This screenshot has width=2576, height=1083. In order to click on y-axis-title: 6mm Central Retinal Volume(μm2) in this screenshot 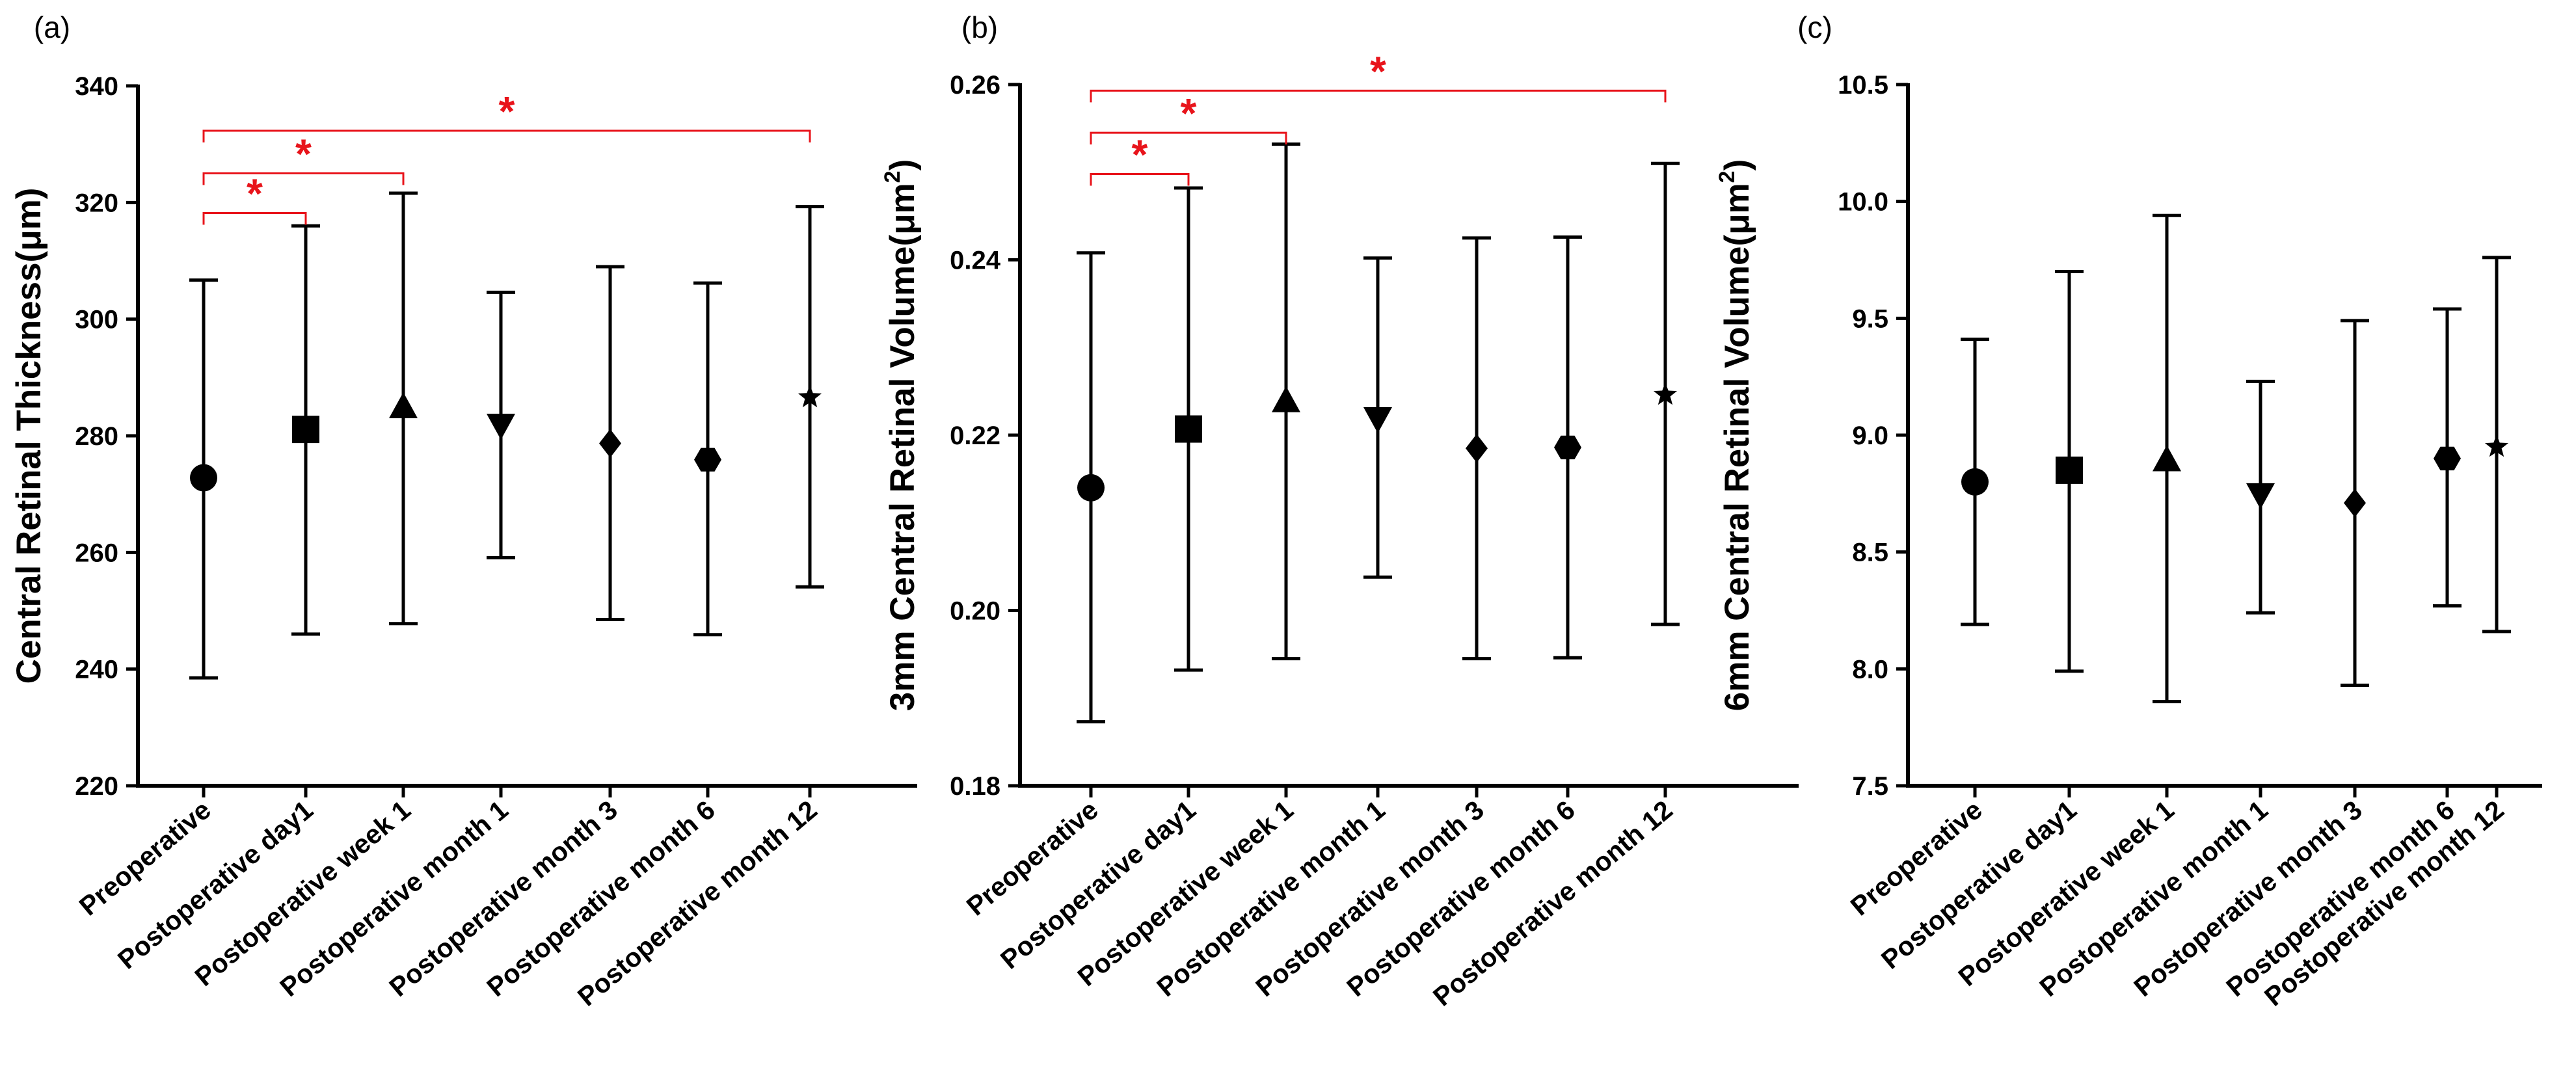, I will do `click(1736, 435)`.